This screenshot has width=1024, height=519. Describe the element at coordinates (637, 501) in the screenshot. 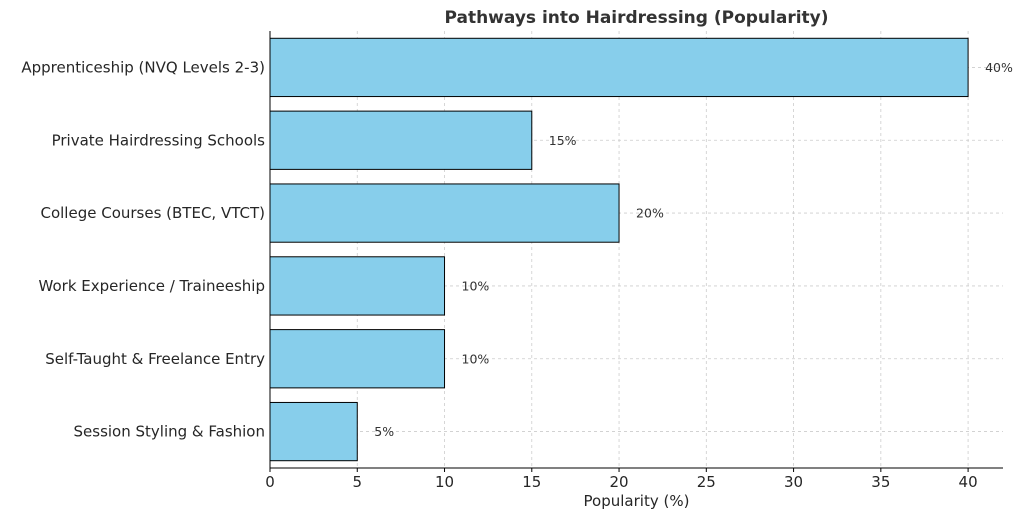

I see `x-axis-label: Popularity (%)` at that location.